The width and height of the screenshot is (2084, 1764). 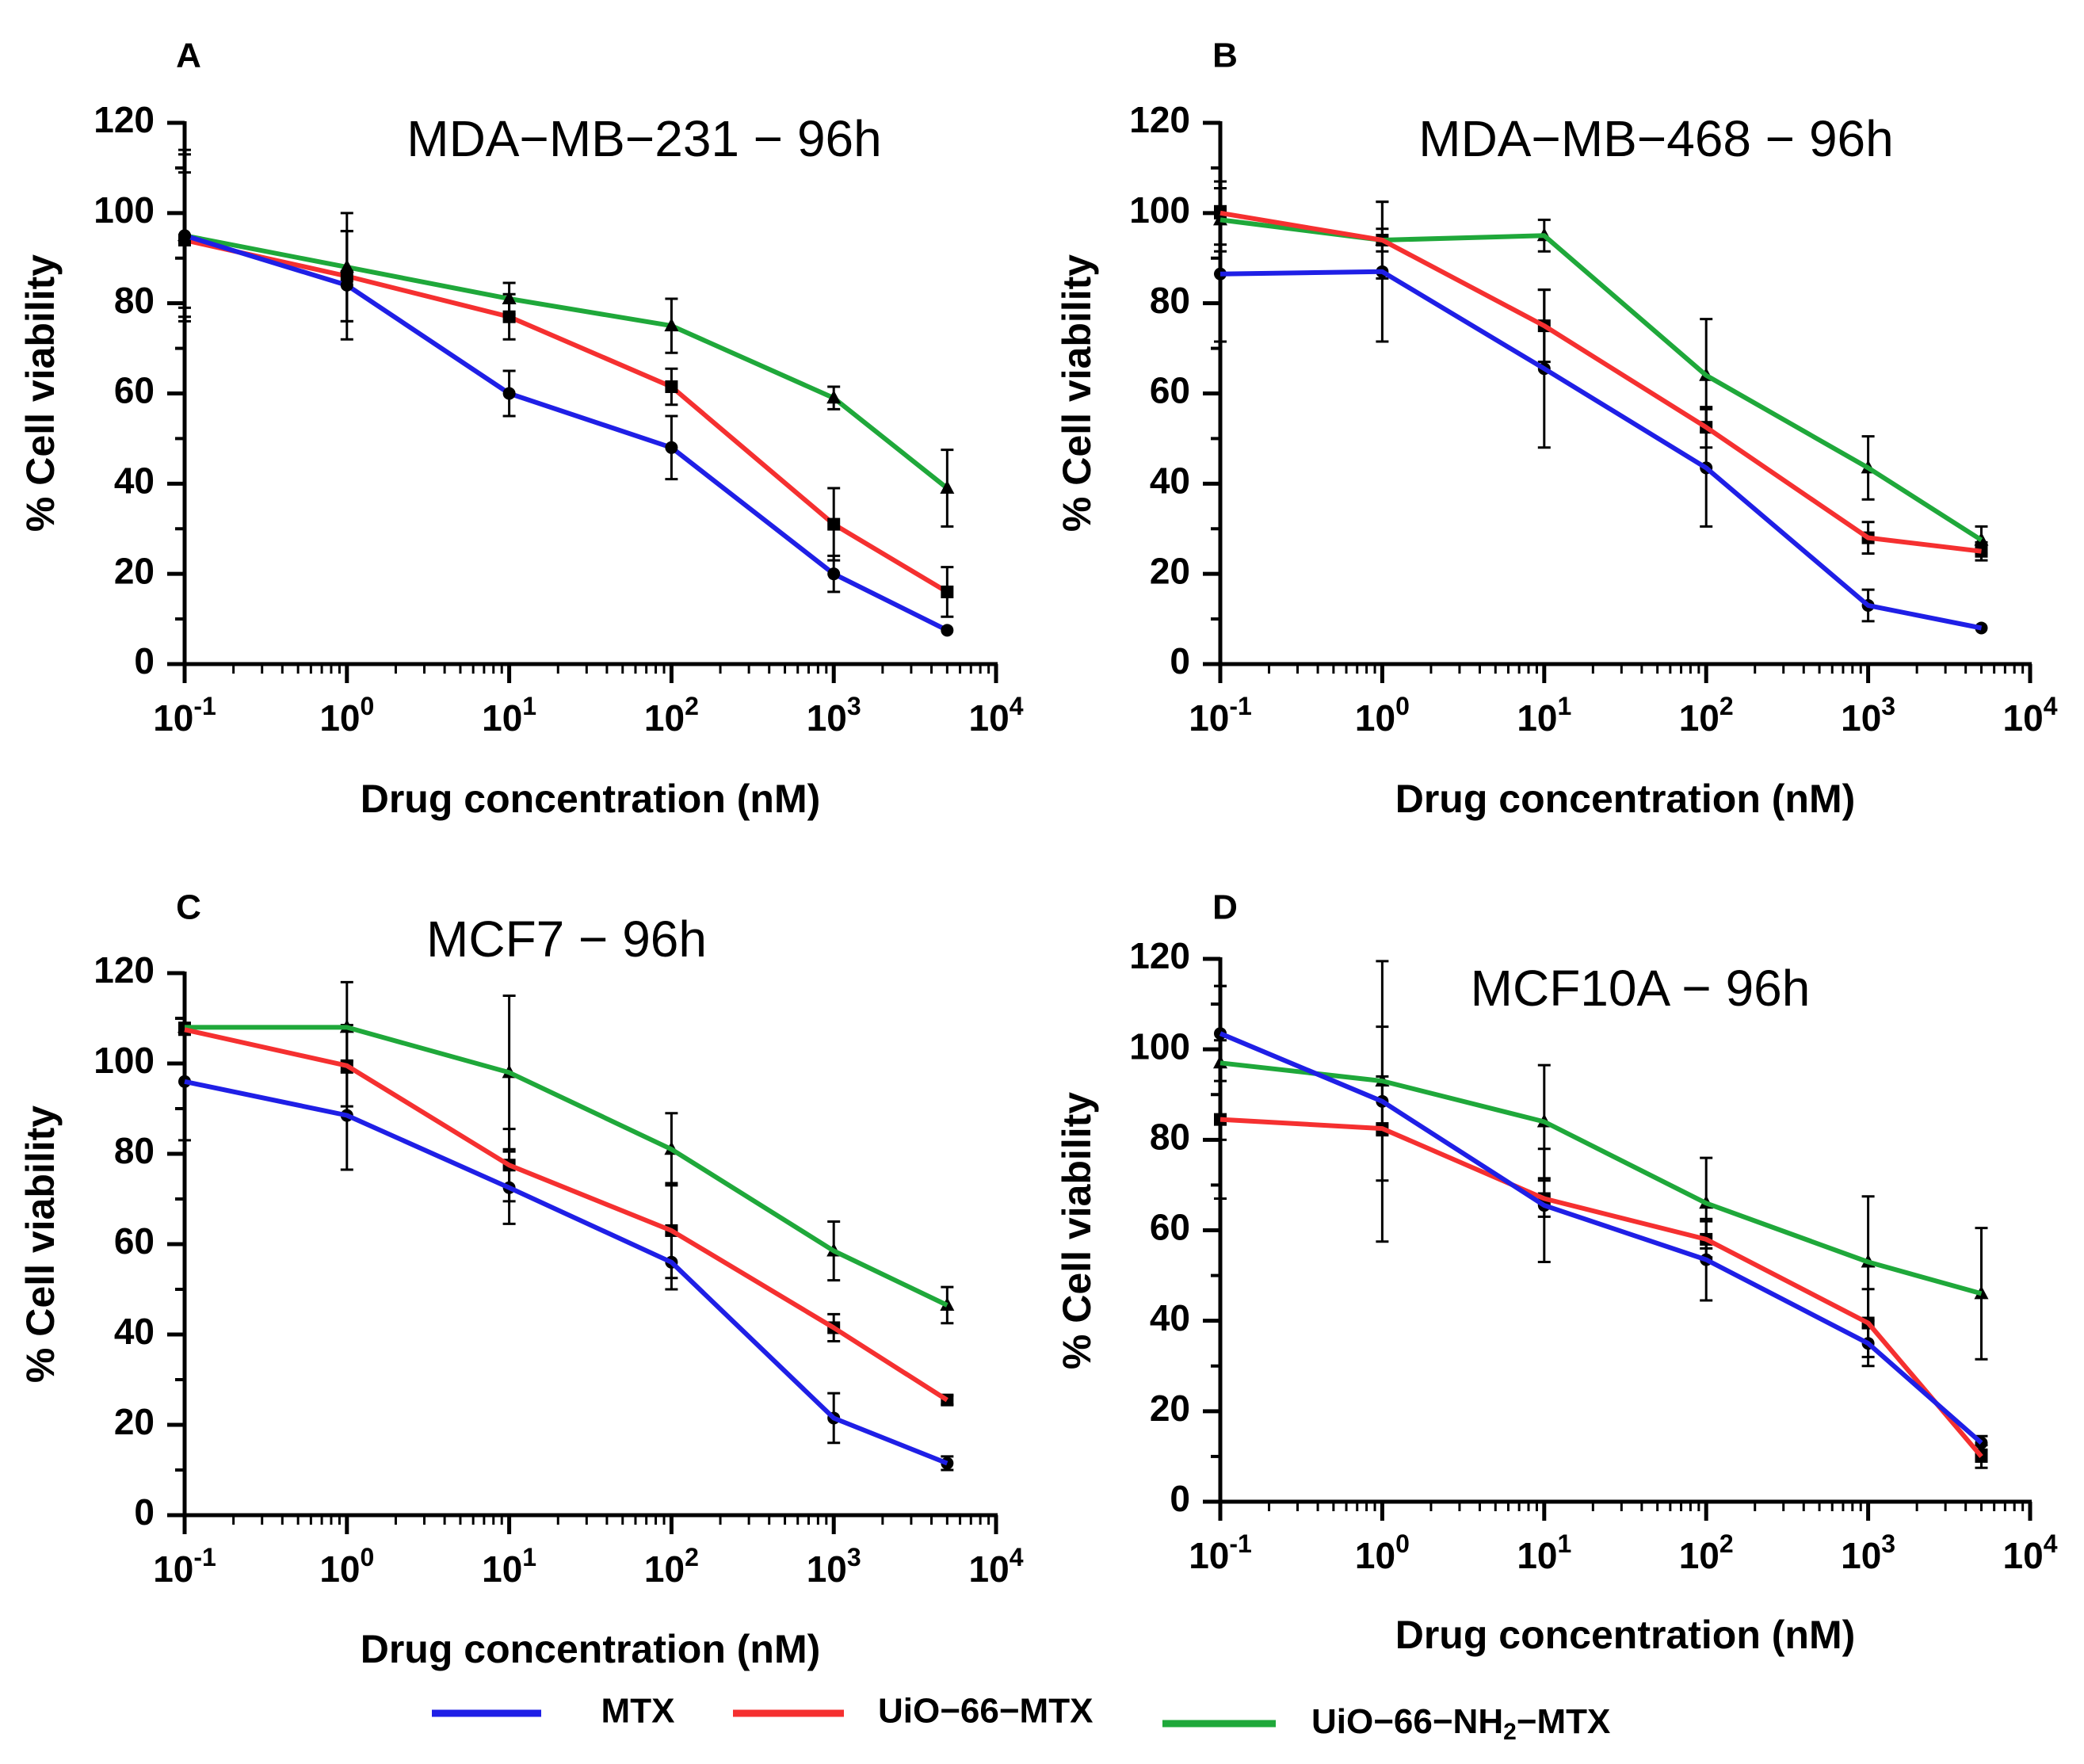 What do you see at coordinates (188, 907) in the screenshot?
I see `panel-letter: C` at bounding box center [188, 907].